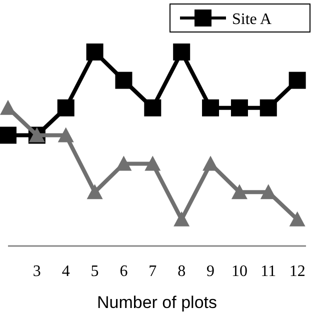  Describe the element at coordinates (36, 271) in the screenshot. I see `x-tick-label: 3` at that location.